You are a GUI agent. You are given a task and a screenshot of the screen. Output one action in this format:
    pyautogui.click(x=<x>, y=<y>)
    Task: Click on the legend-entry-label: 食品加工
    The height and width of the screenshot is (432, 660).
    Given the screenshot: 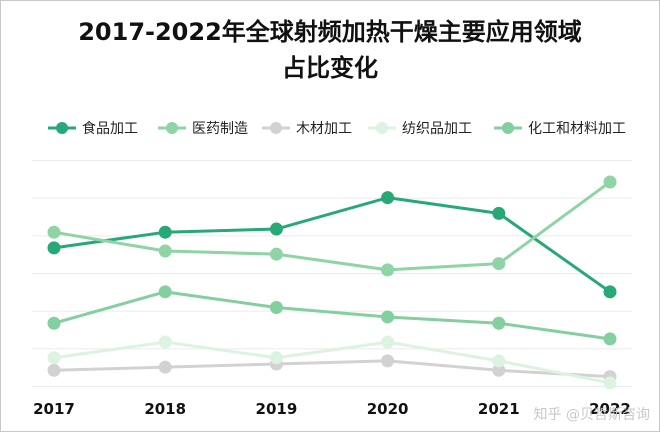 What is the action you would take?
    pyautogui.click(x=110, y=128)
    